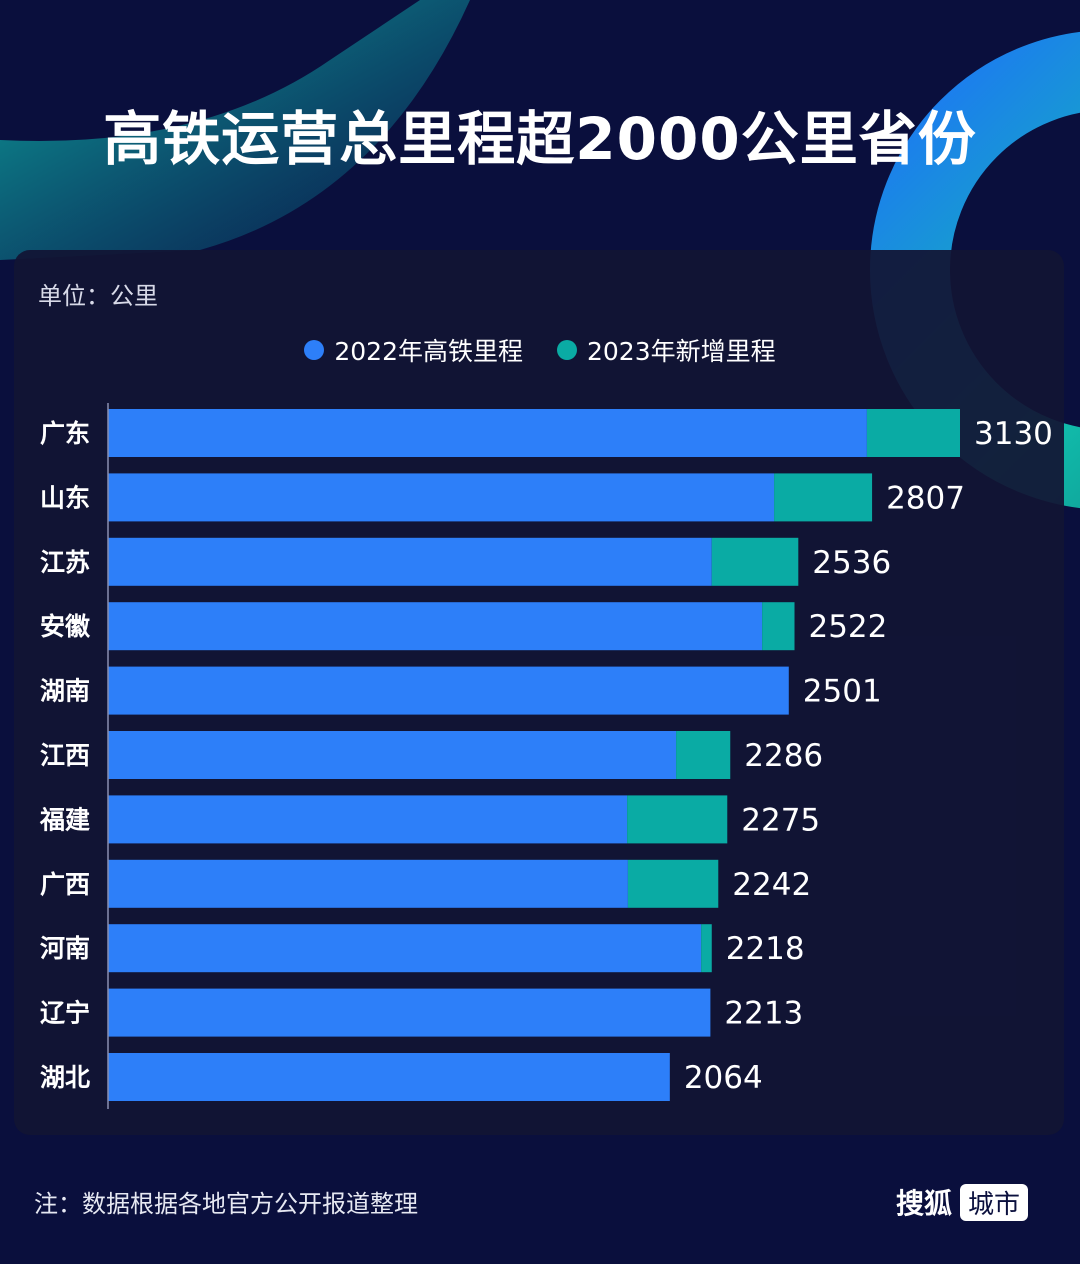 This screenshot has height=1264, width=1080. What do you see at coordinates (65, 691) in the screenshot?
I see `category-label: 湖南` at bounding box center [65, 691].